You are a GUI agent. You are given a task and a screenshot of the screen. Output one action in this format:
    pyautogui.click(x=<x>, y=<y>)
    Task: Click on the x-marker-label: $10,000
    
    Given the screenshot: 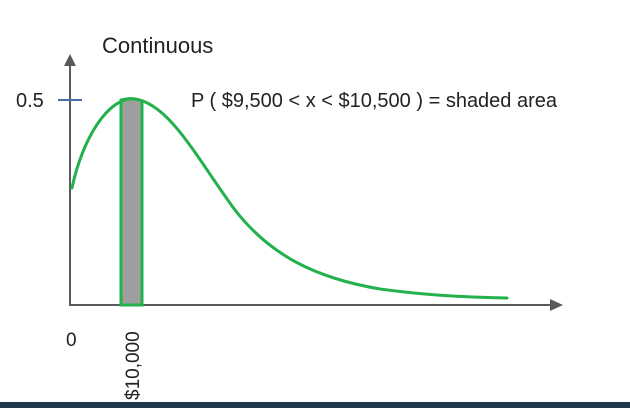 What is the action you would take?
    pyautogui.click(x=133, y=365)
    